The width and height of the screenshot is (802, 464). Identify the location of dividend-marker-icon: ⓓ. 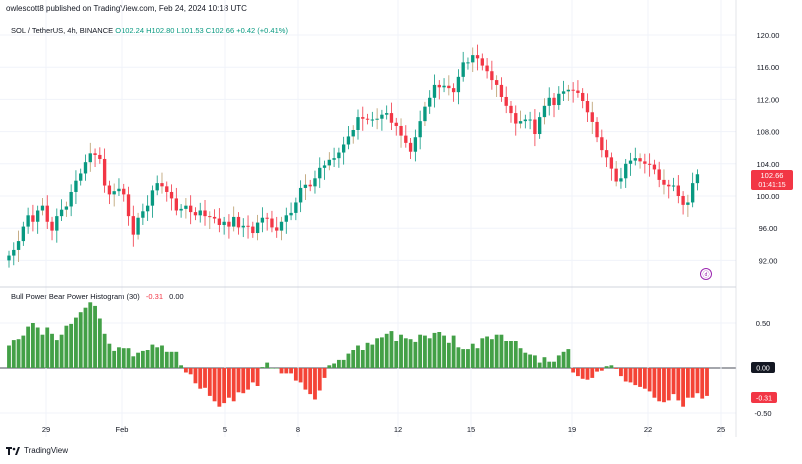
(706, 274).